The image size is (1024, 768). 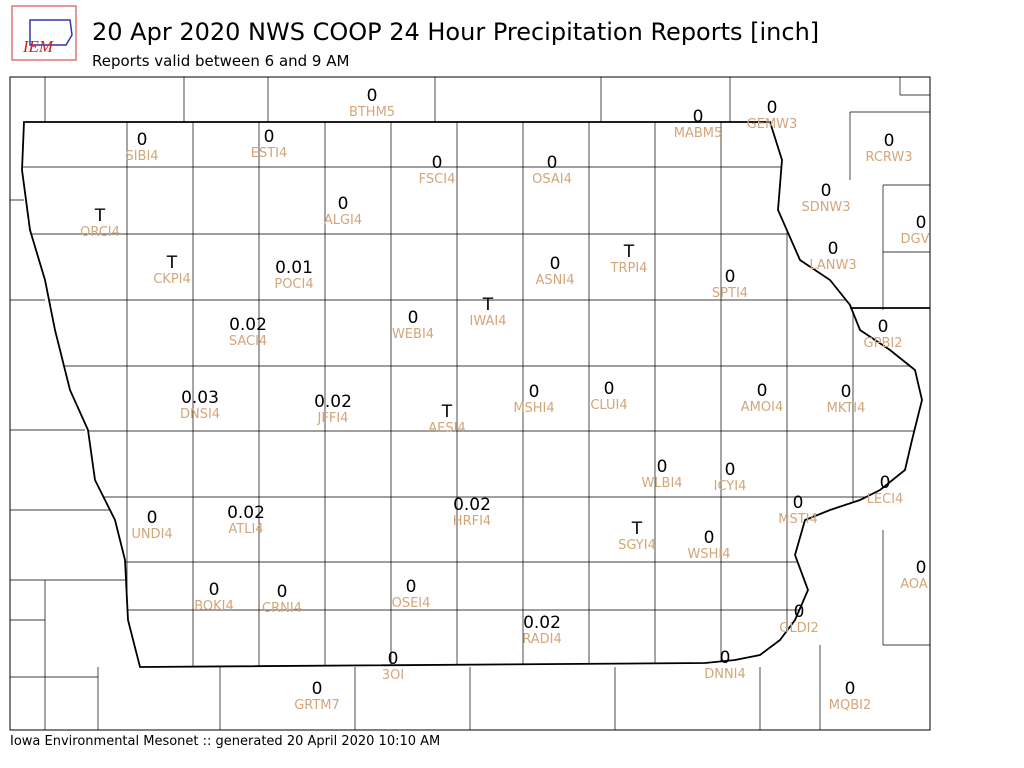 I want to click on station-id: OSEI4, so click(x=411, y=603).